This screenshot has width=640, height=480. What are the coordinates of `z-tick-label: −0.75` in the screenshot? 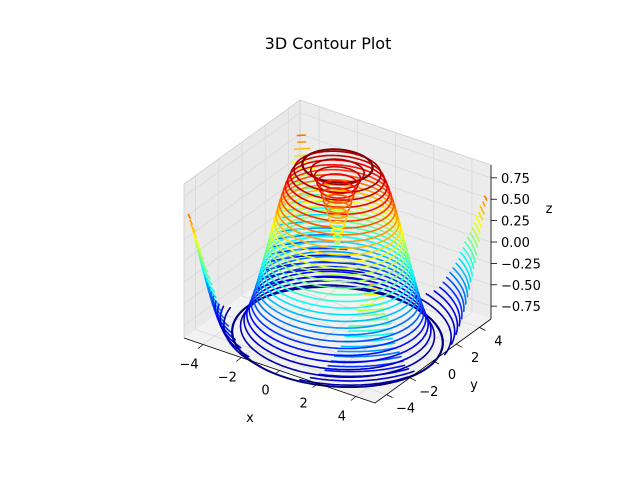 It's located at (521, 307).